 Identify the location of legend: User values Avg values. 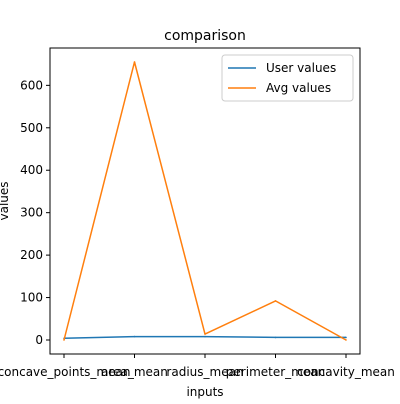
(287, 78).